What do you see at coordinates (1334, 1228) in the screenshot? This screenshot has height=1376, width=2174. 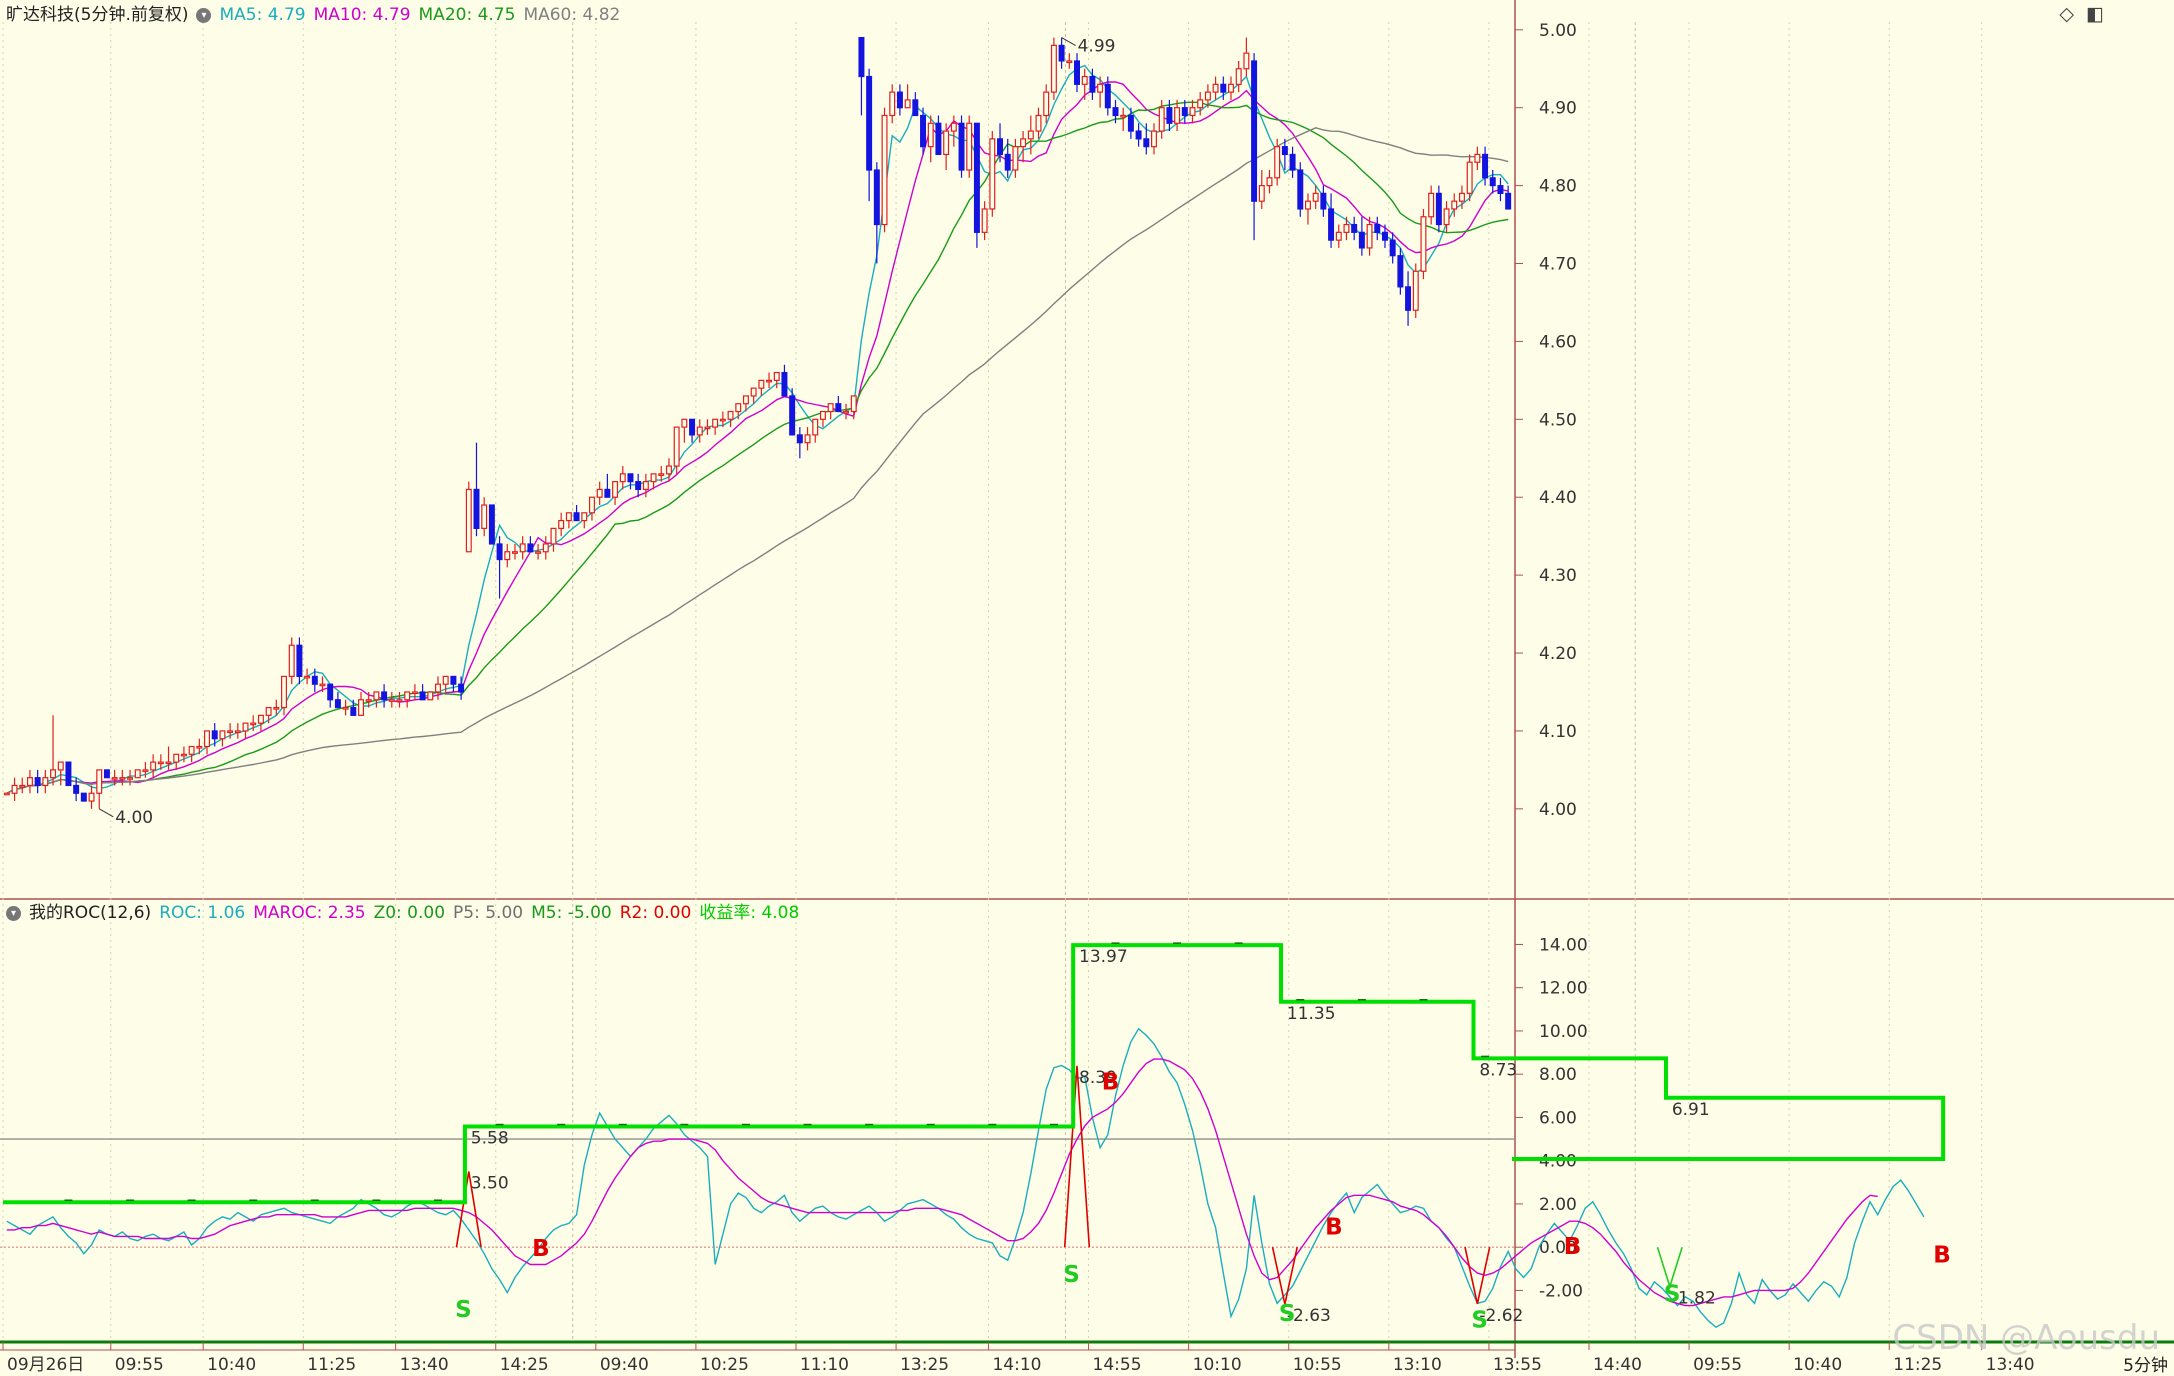 I see `buy-signal: B` at bounding box center [1334, 1228].